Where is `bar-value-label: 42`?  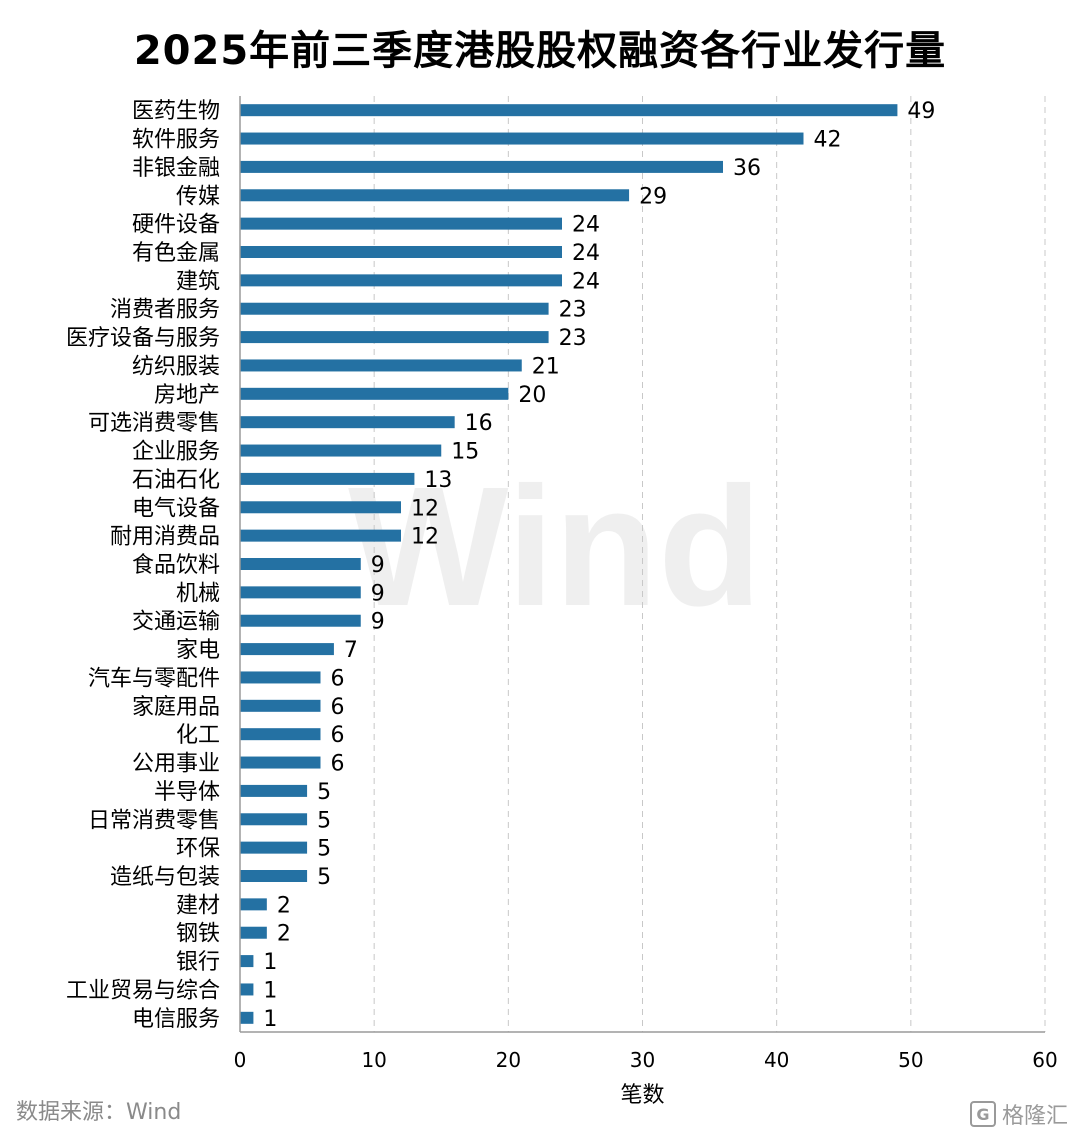 bar-value-label: 42 is located at coordinates (828, 140).